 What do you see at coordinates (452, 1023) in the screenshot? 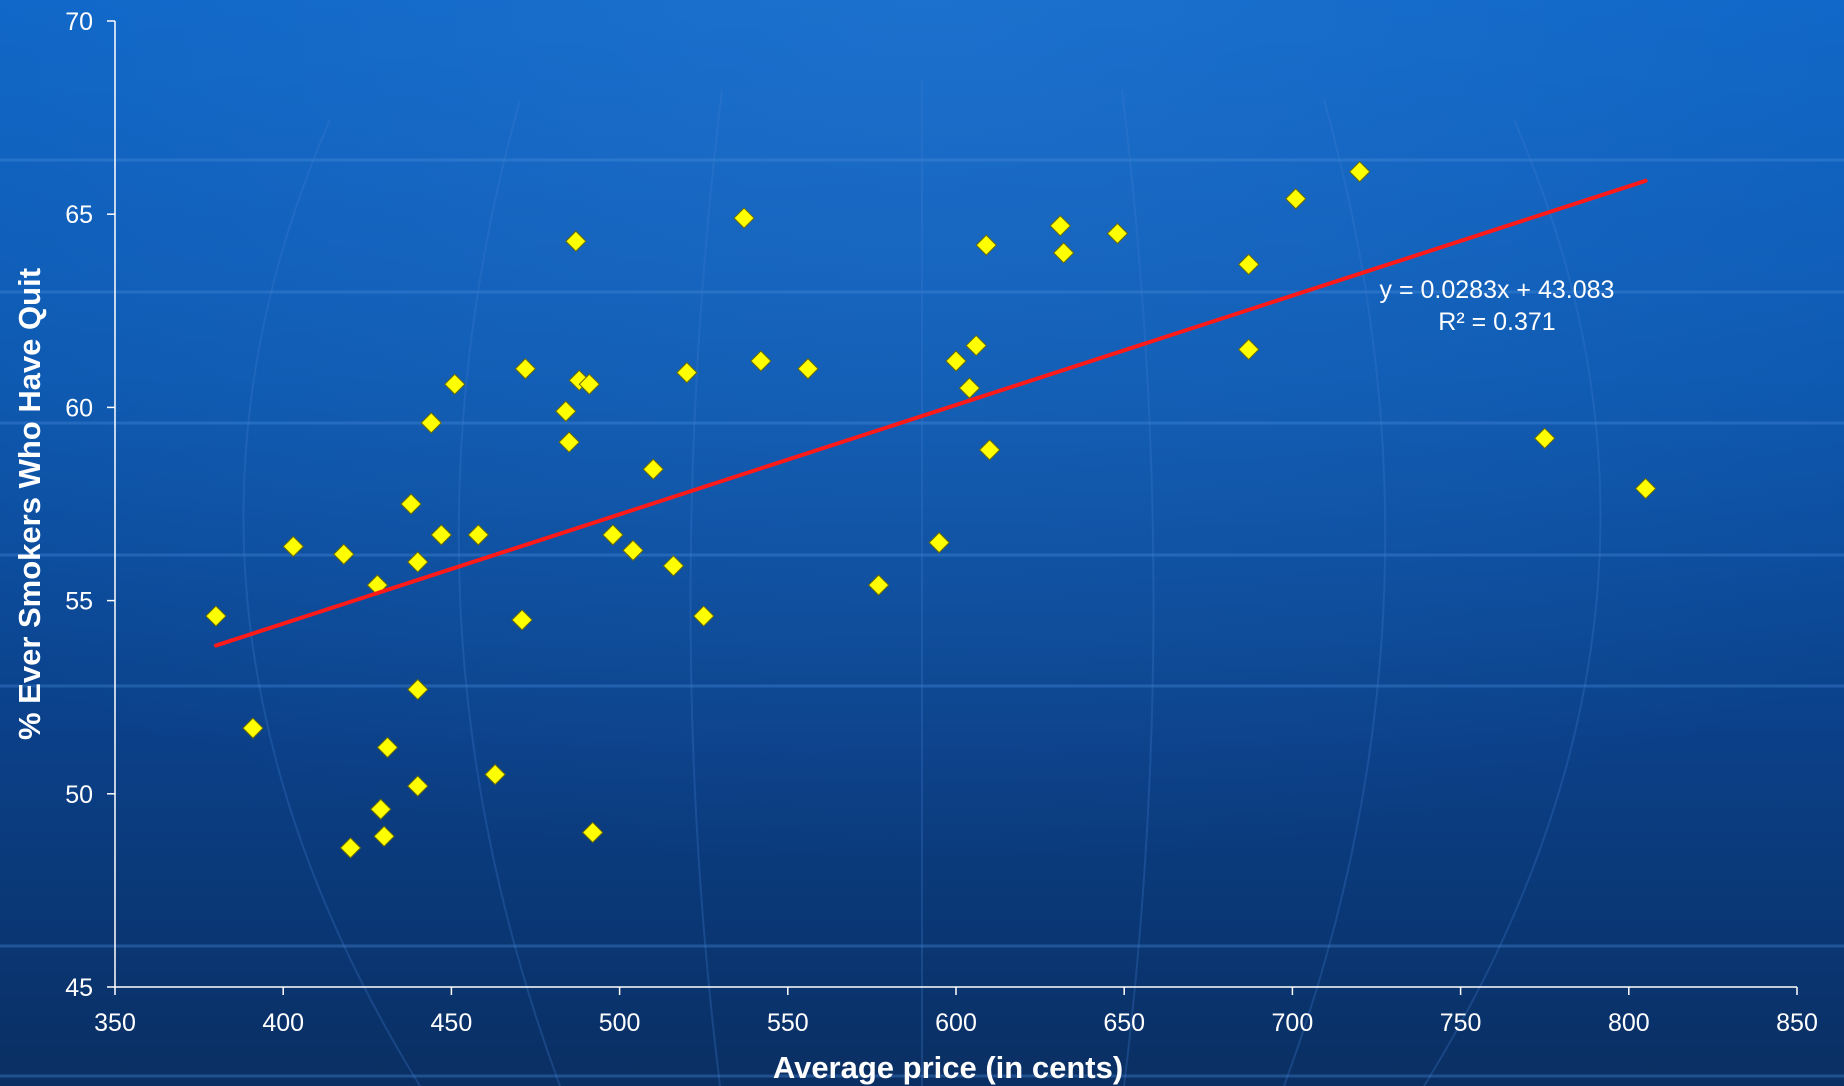
I see `x-tick-label: 450` at bounding box center [452, 1023].